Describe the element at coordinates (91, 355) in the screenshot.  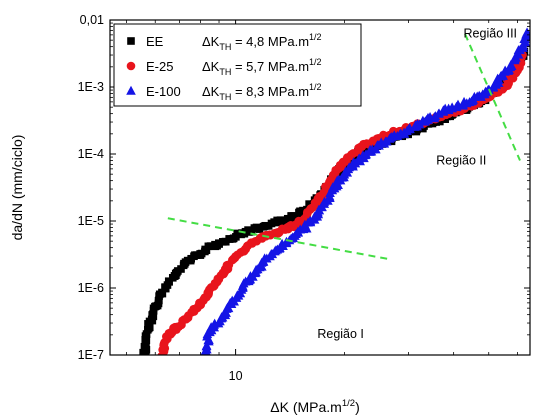
I see `y-tick-label: 1E-7` at that location.